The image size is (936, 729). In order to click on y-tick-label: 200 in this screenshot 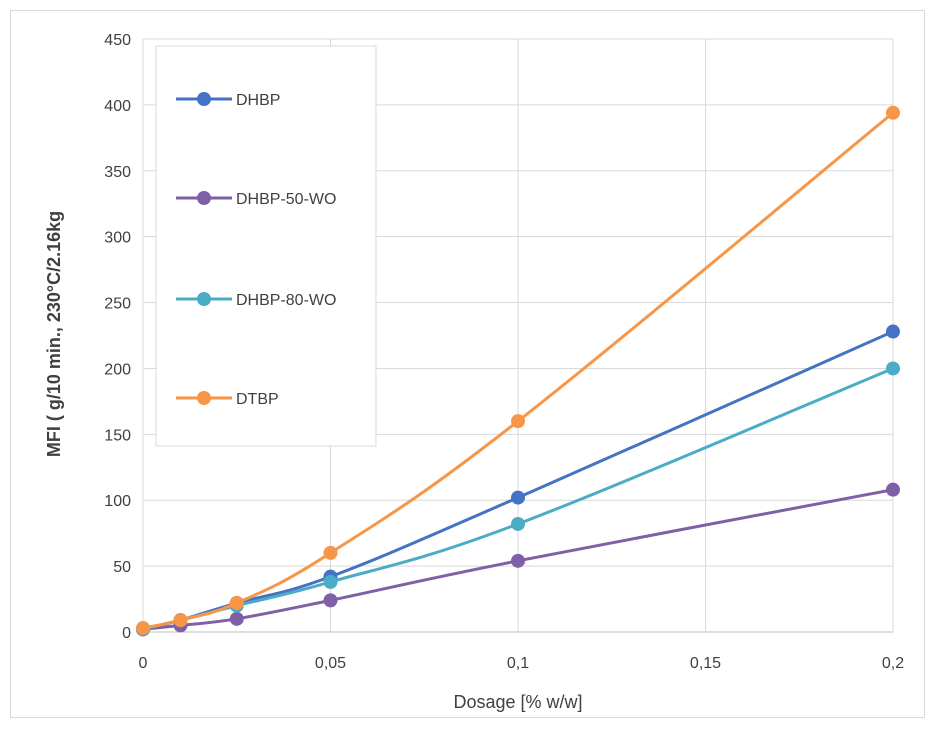, I will do `click(117, 369)`.